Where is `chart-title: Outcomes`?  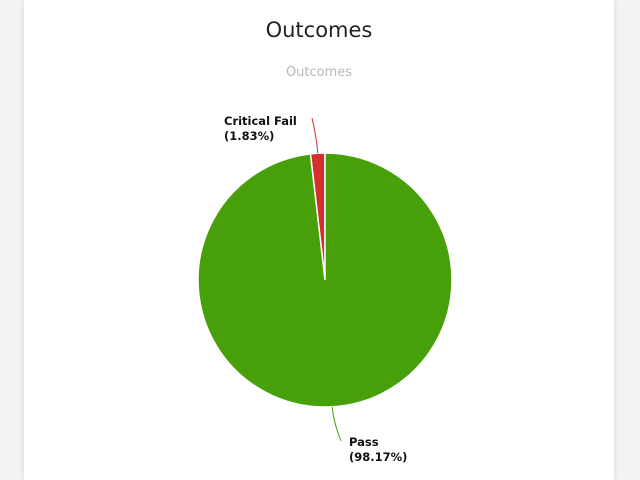
chart-title: Outcomes is located at coordinates (319, 72).